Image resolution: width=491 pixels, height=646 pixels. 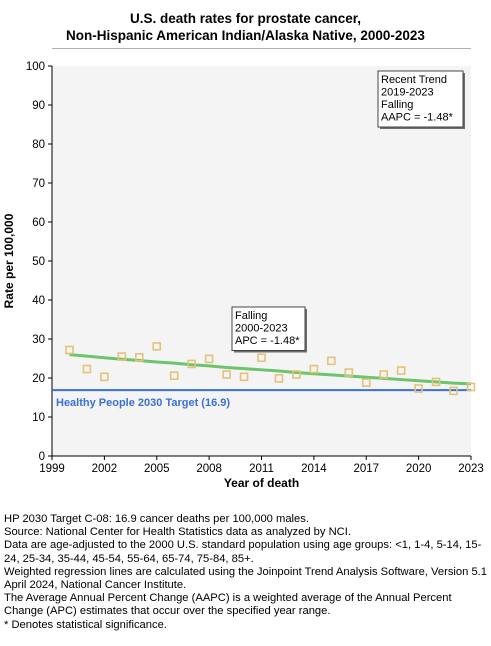 I want to click on x-tick-label: 1999, so click(x=52, y=469).